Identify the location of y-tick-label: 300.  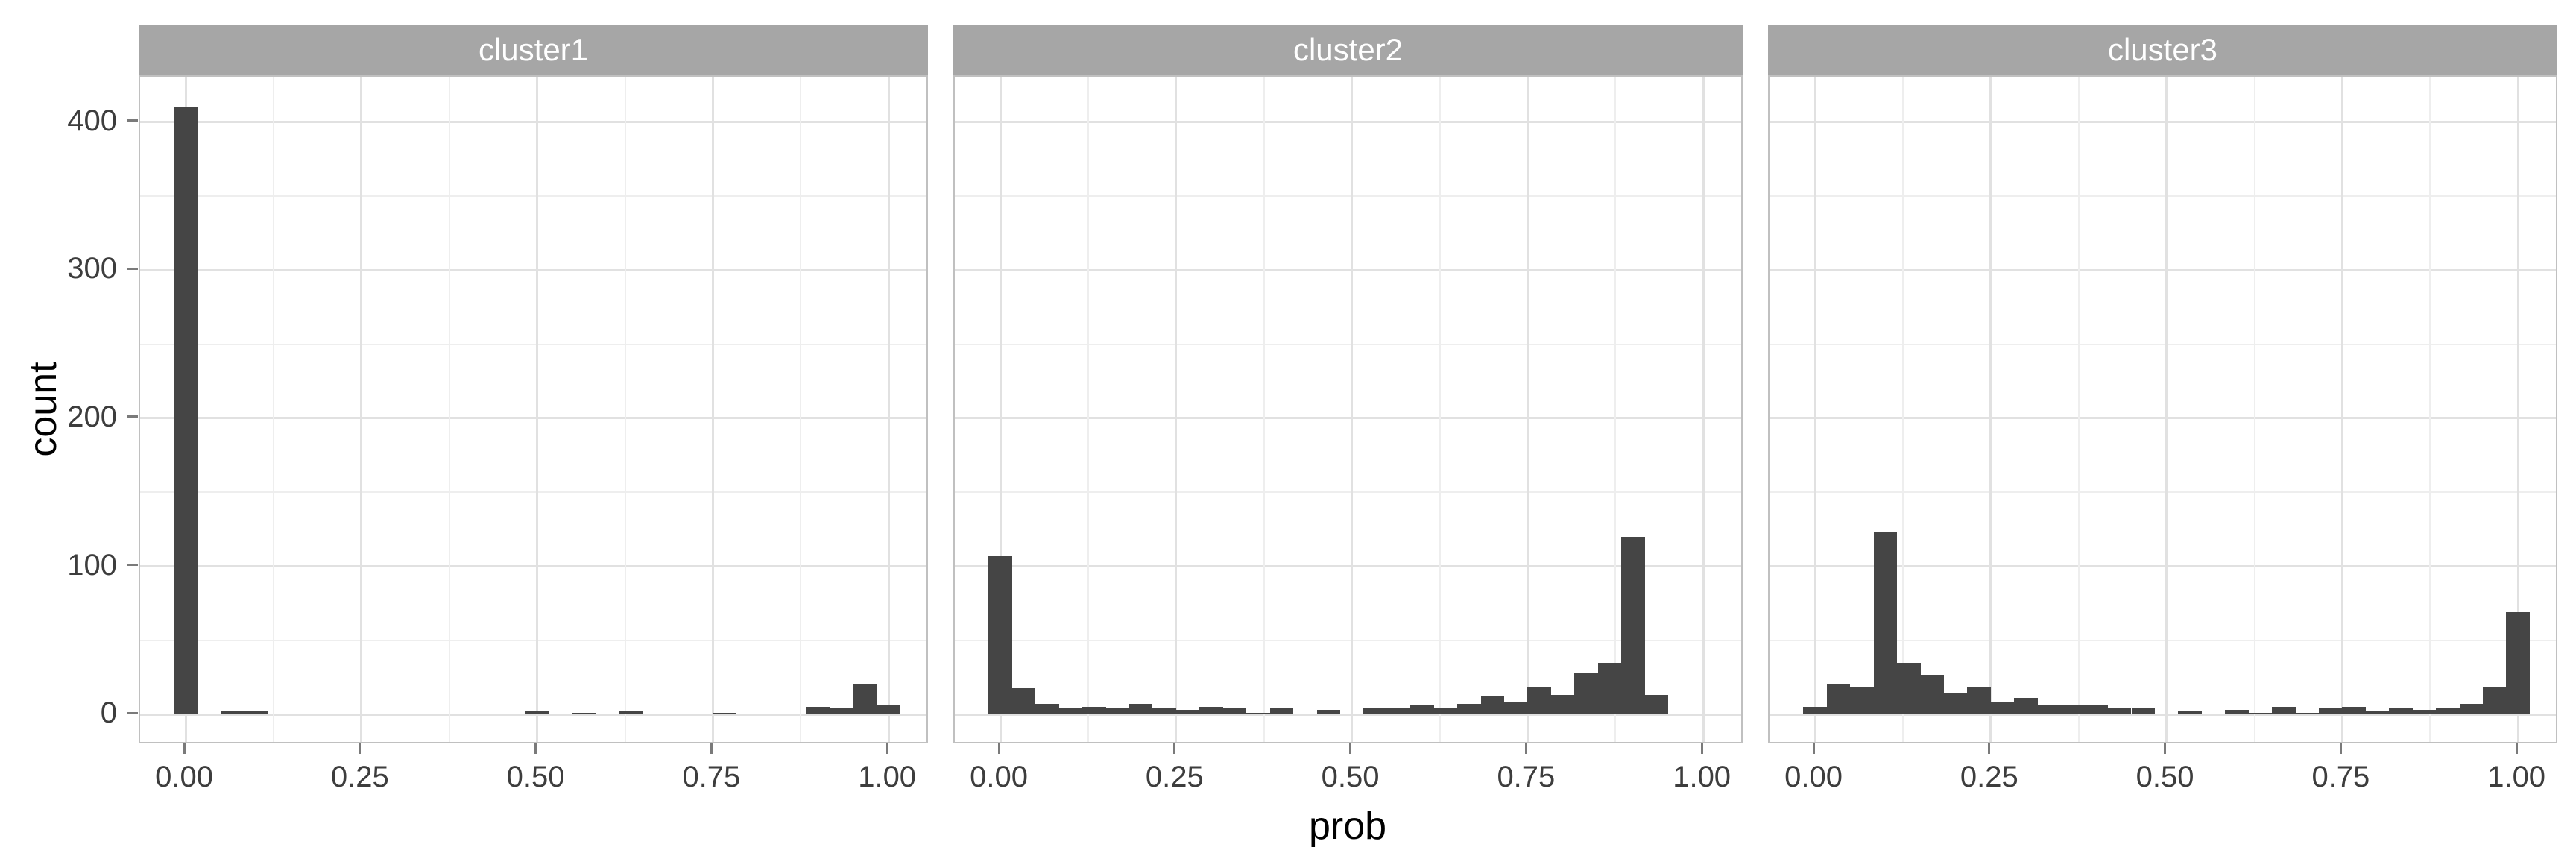
(92, 269).